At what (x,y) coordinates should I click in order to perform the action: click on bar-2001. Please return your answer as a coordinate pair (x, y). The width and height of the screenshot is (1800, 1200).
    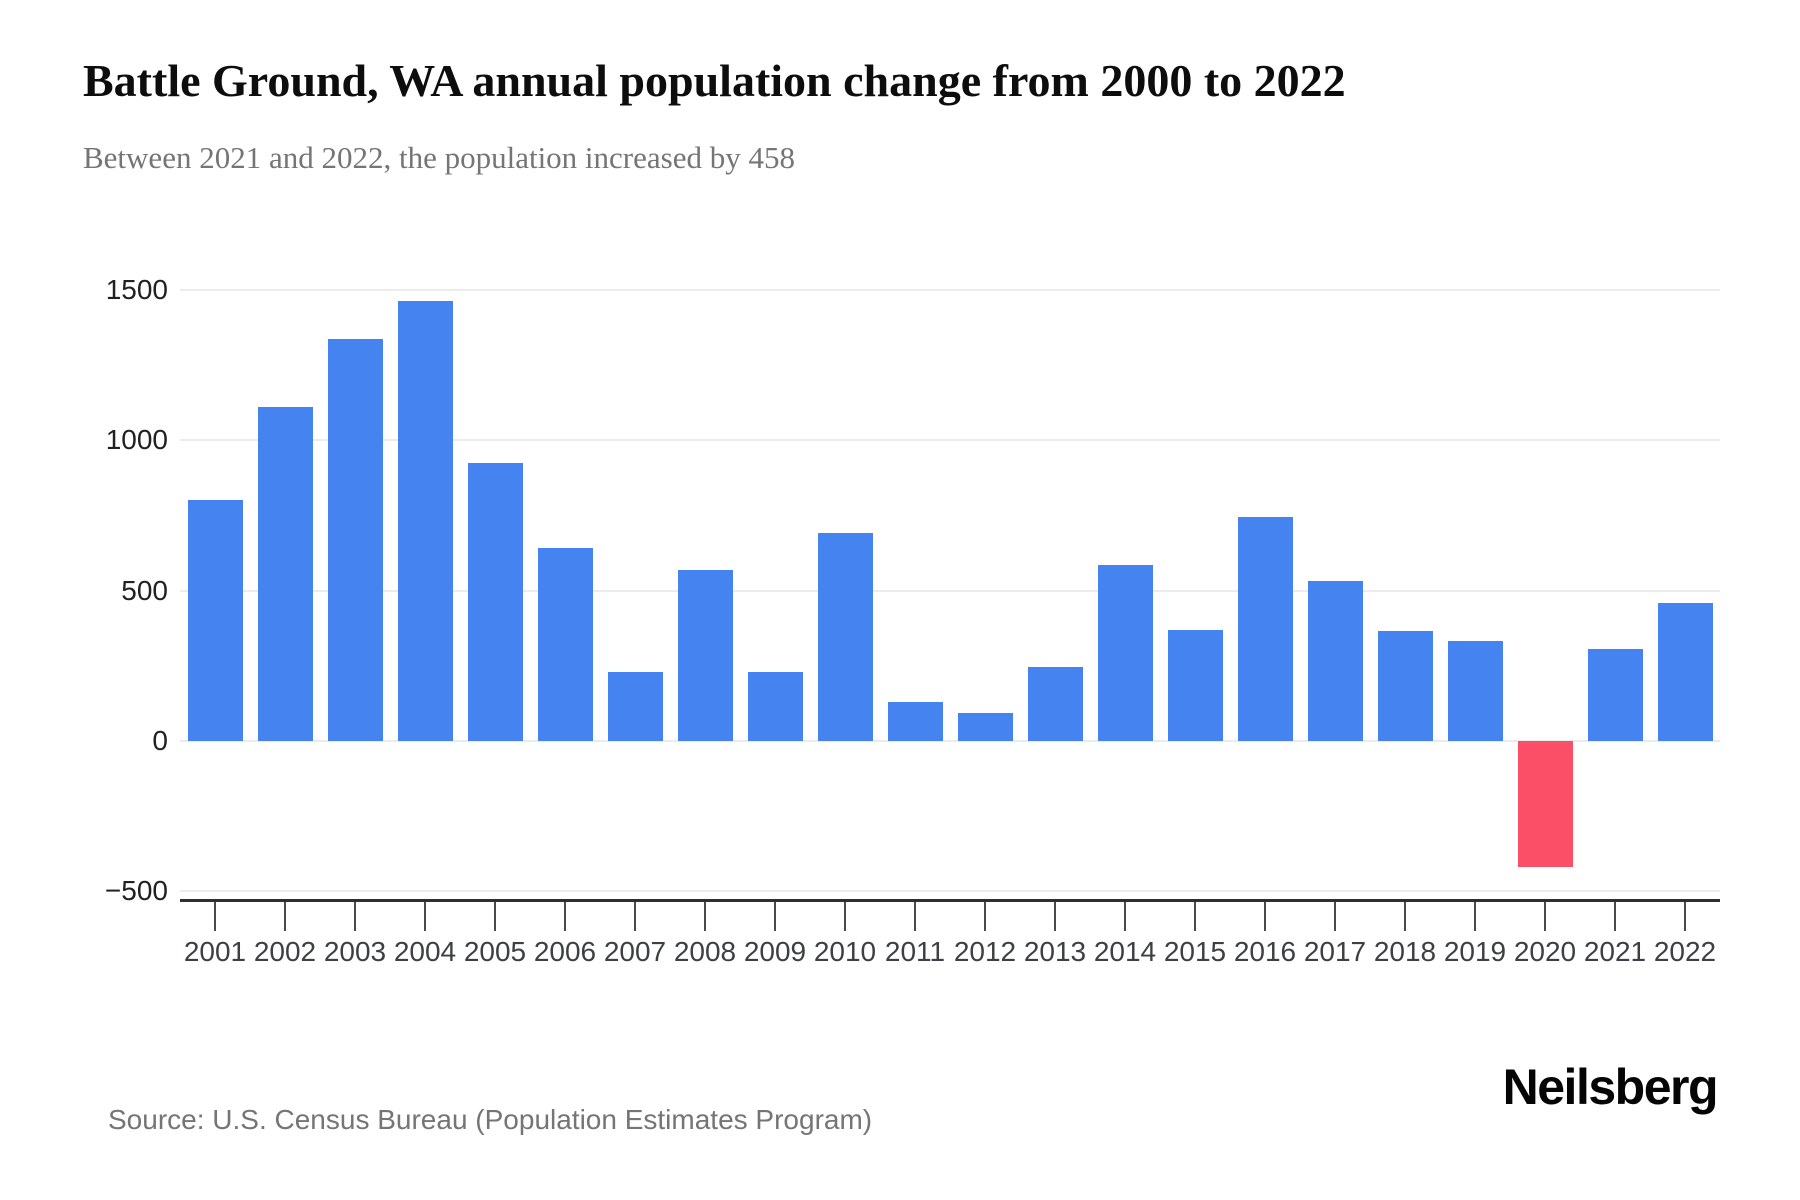
    Looking at the image, I should click on (215, 620).